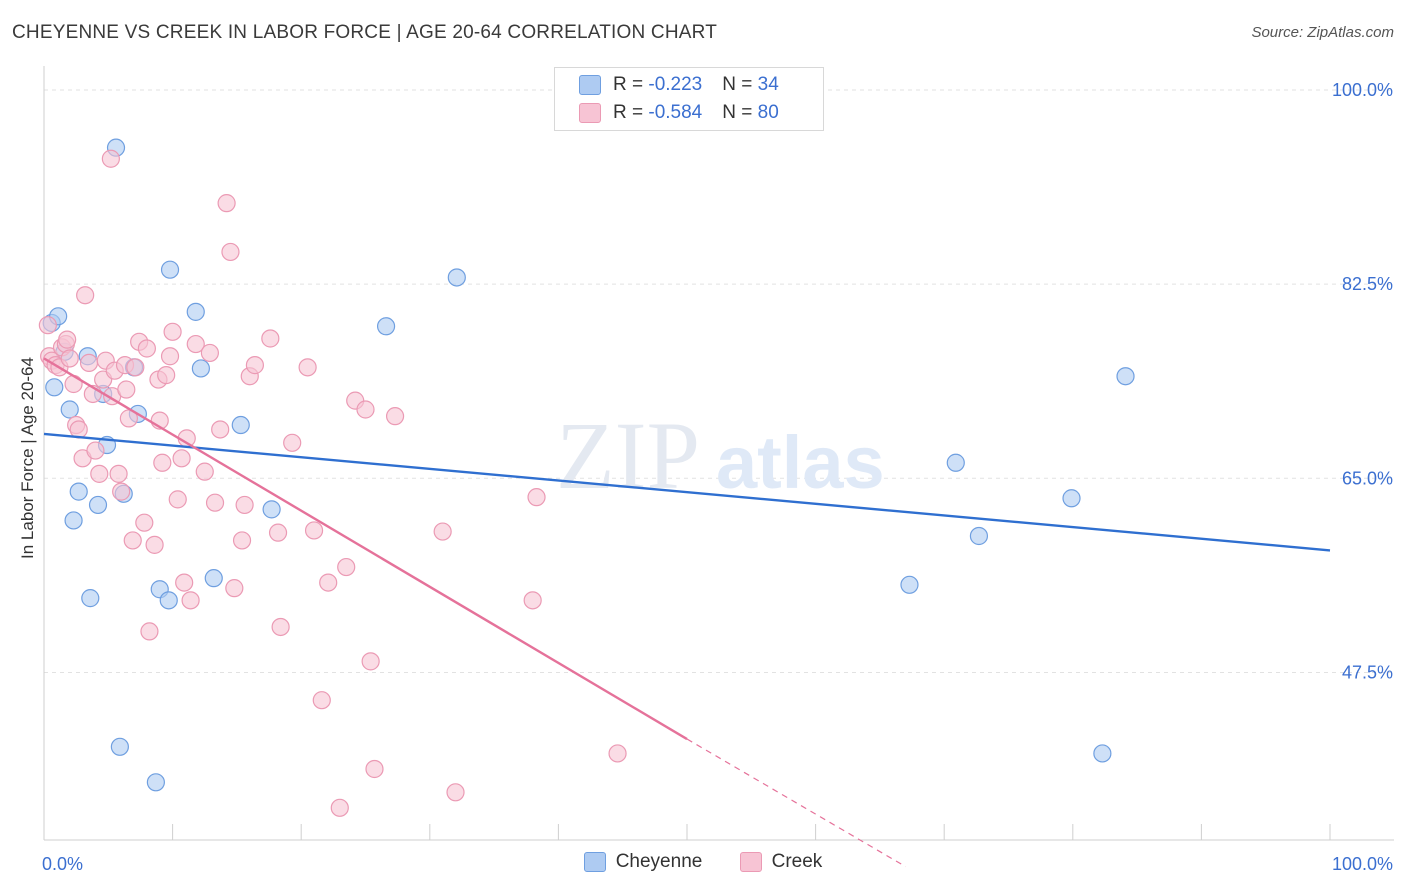 The image size is (1406, 892). I want to click on series-legend: Cheyenne Creek, so click(703, 862).